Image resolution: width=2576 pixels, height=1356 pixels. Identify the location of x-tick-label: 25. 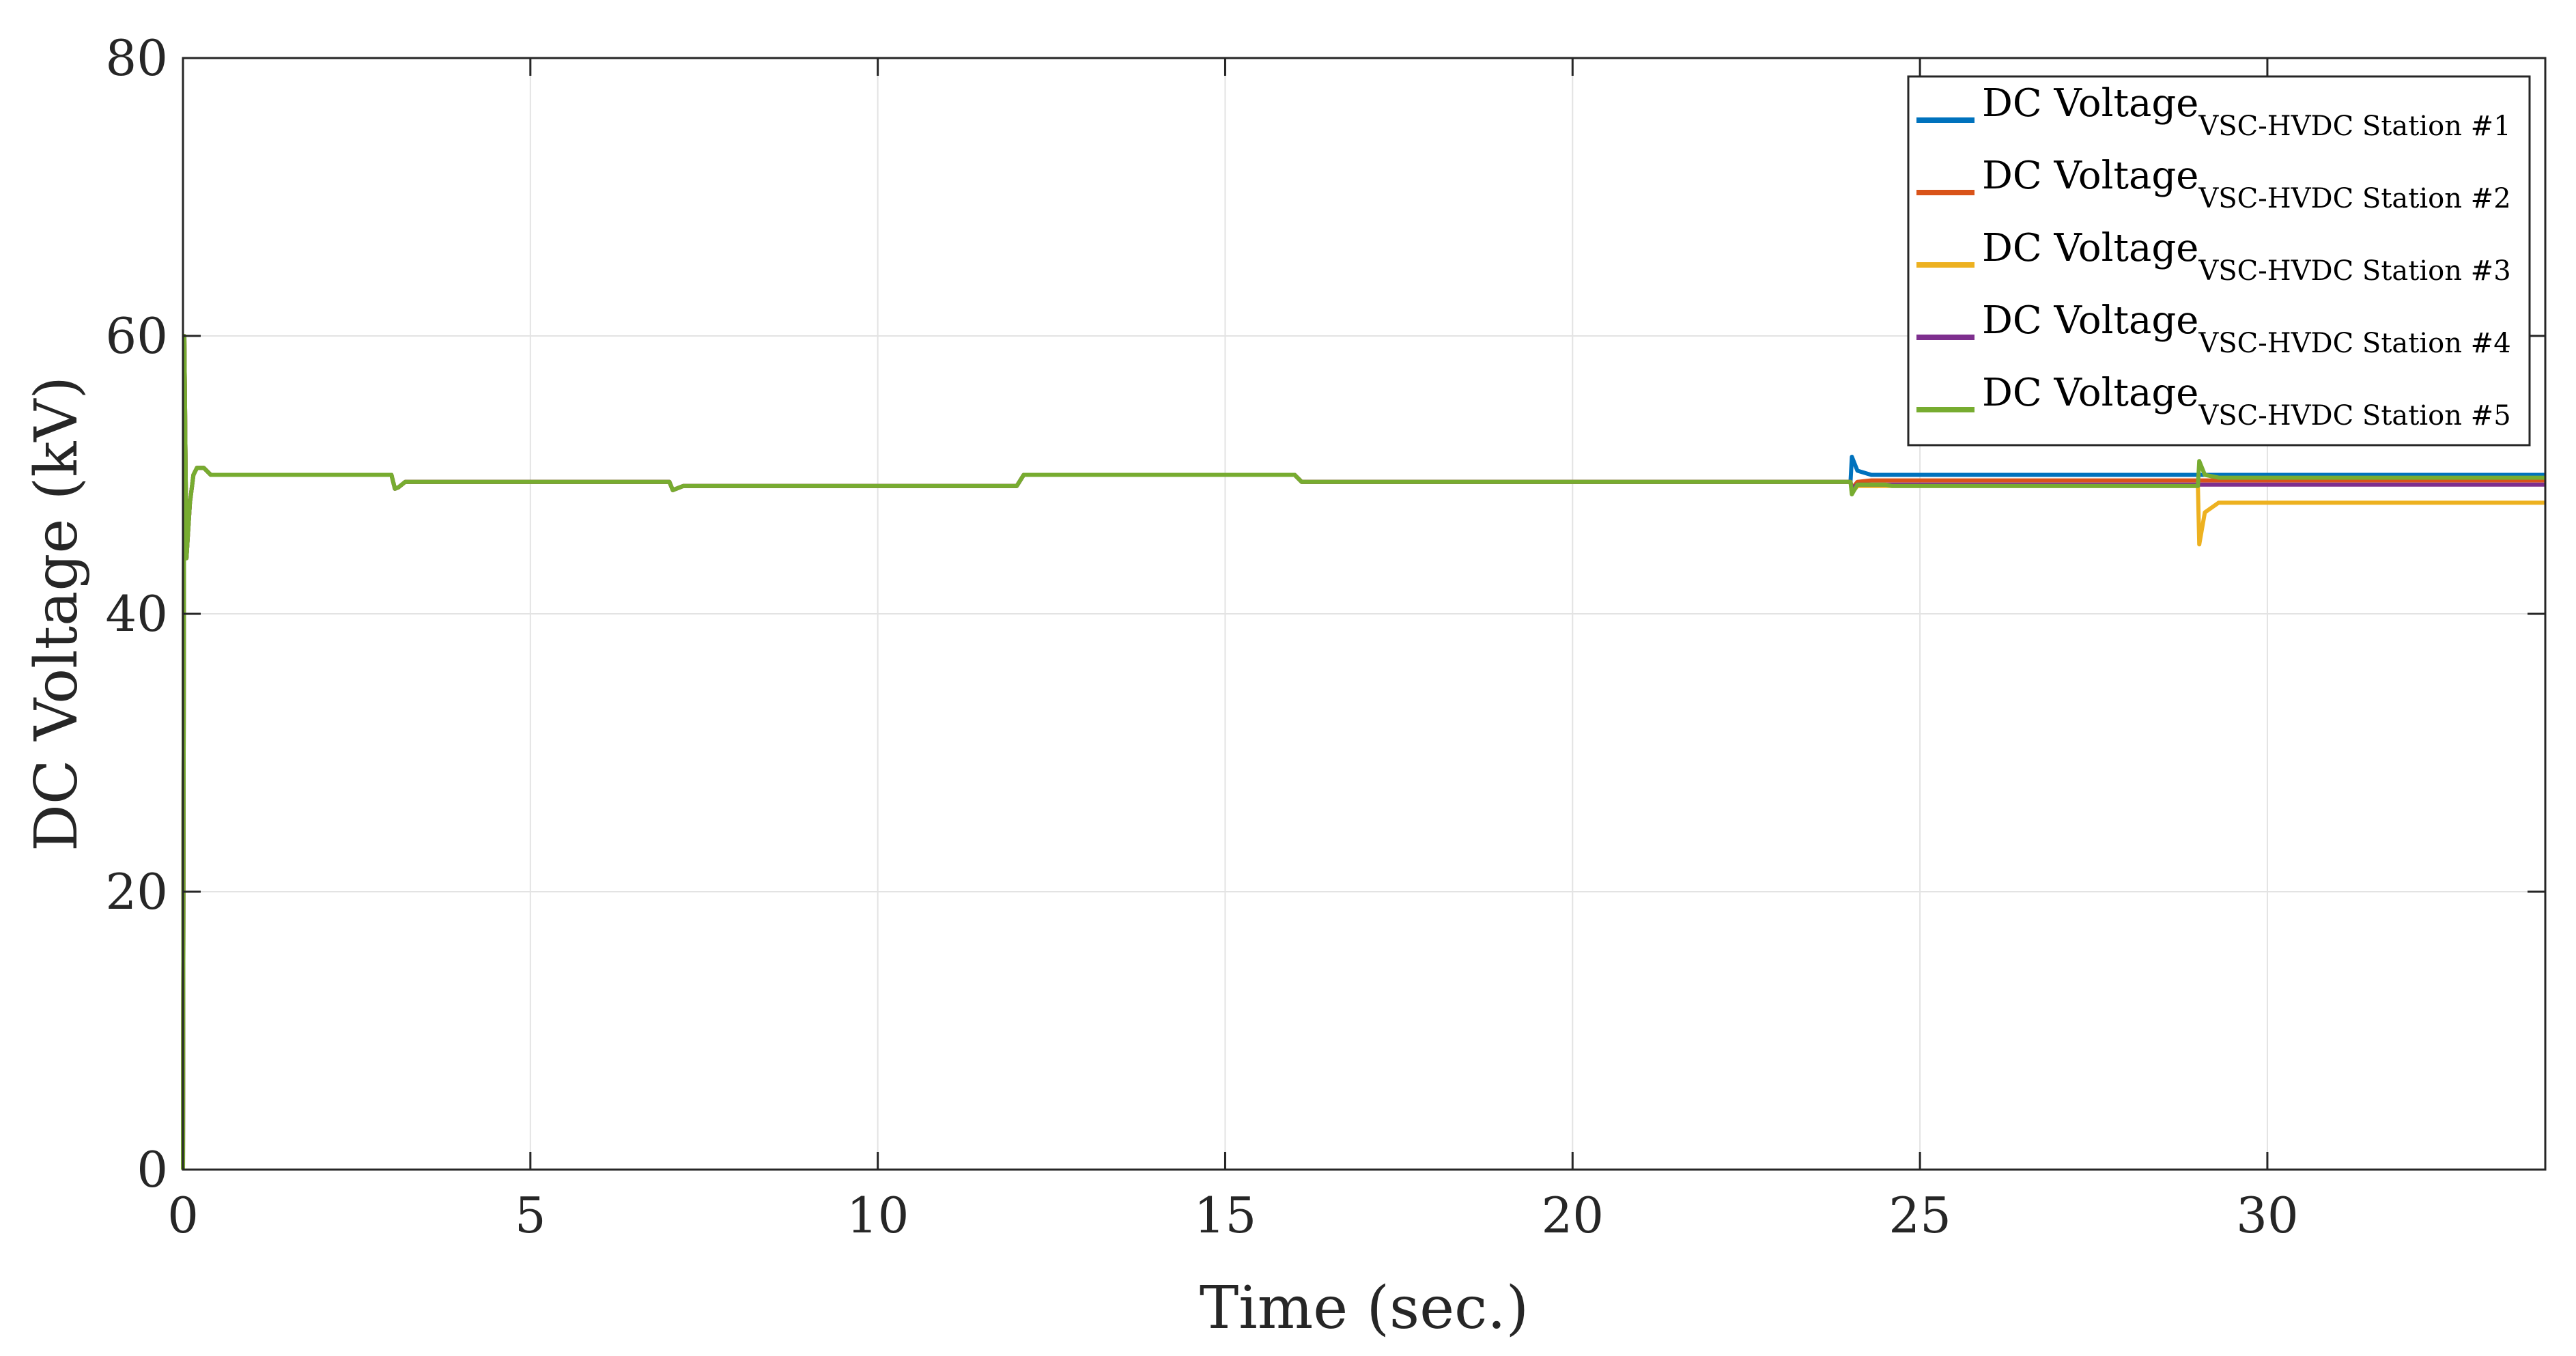
(1919, 1215).